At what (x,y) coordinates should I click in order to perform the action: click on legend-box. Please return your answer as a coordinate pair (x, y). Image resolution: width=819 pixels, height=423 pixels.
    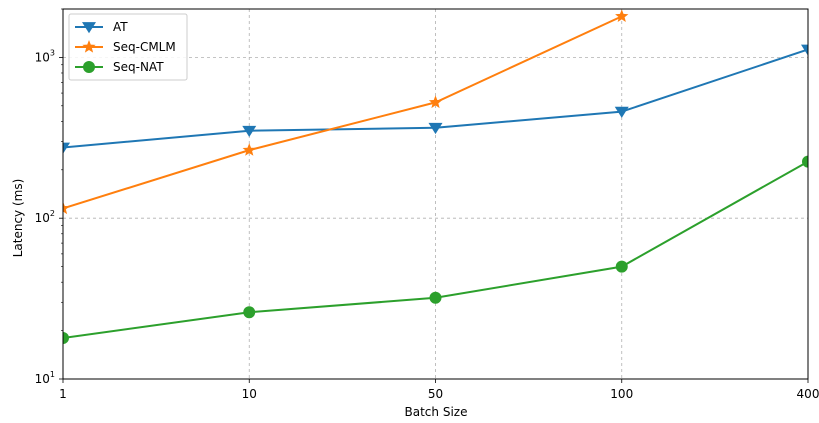
    Looking at the image, I should click on (128, 47).